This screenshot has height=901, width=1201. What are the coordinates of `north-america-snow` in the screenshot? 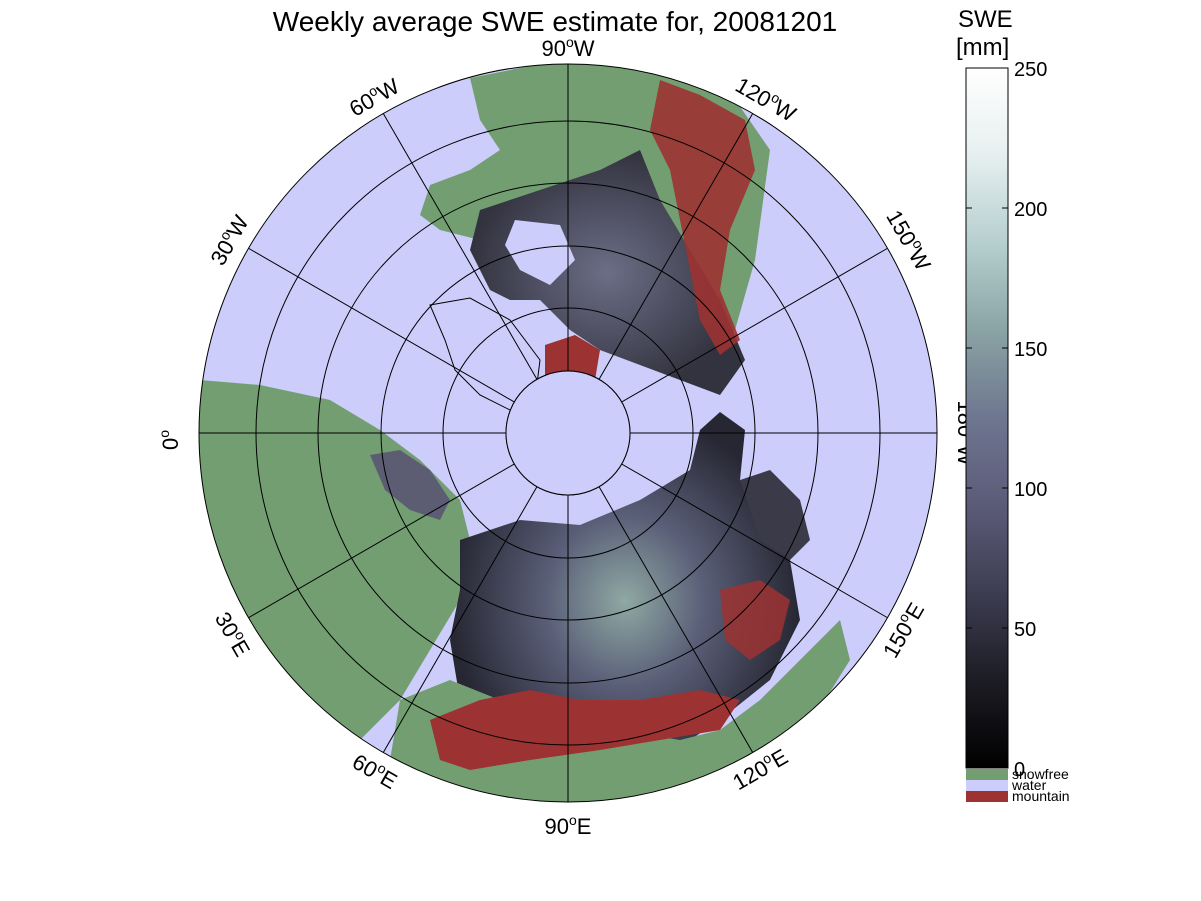 It's located at (607, 272).